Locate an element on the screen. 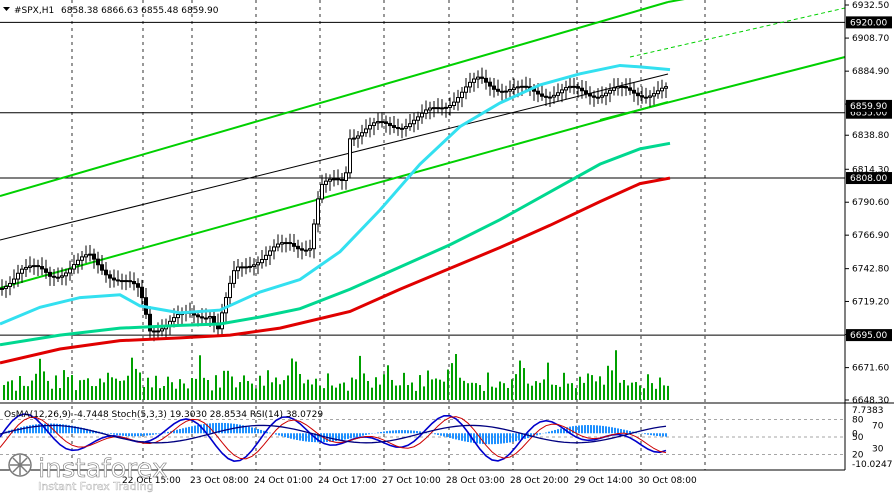 Image resolution: width=894 pixels, height=495 pixels. volume-bars is located at coordinates (336, 375).